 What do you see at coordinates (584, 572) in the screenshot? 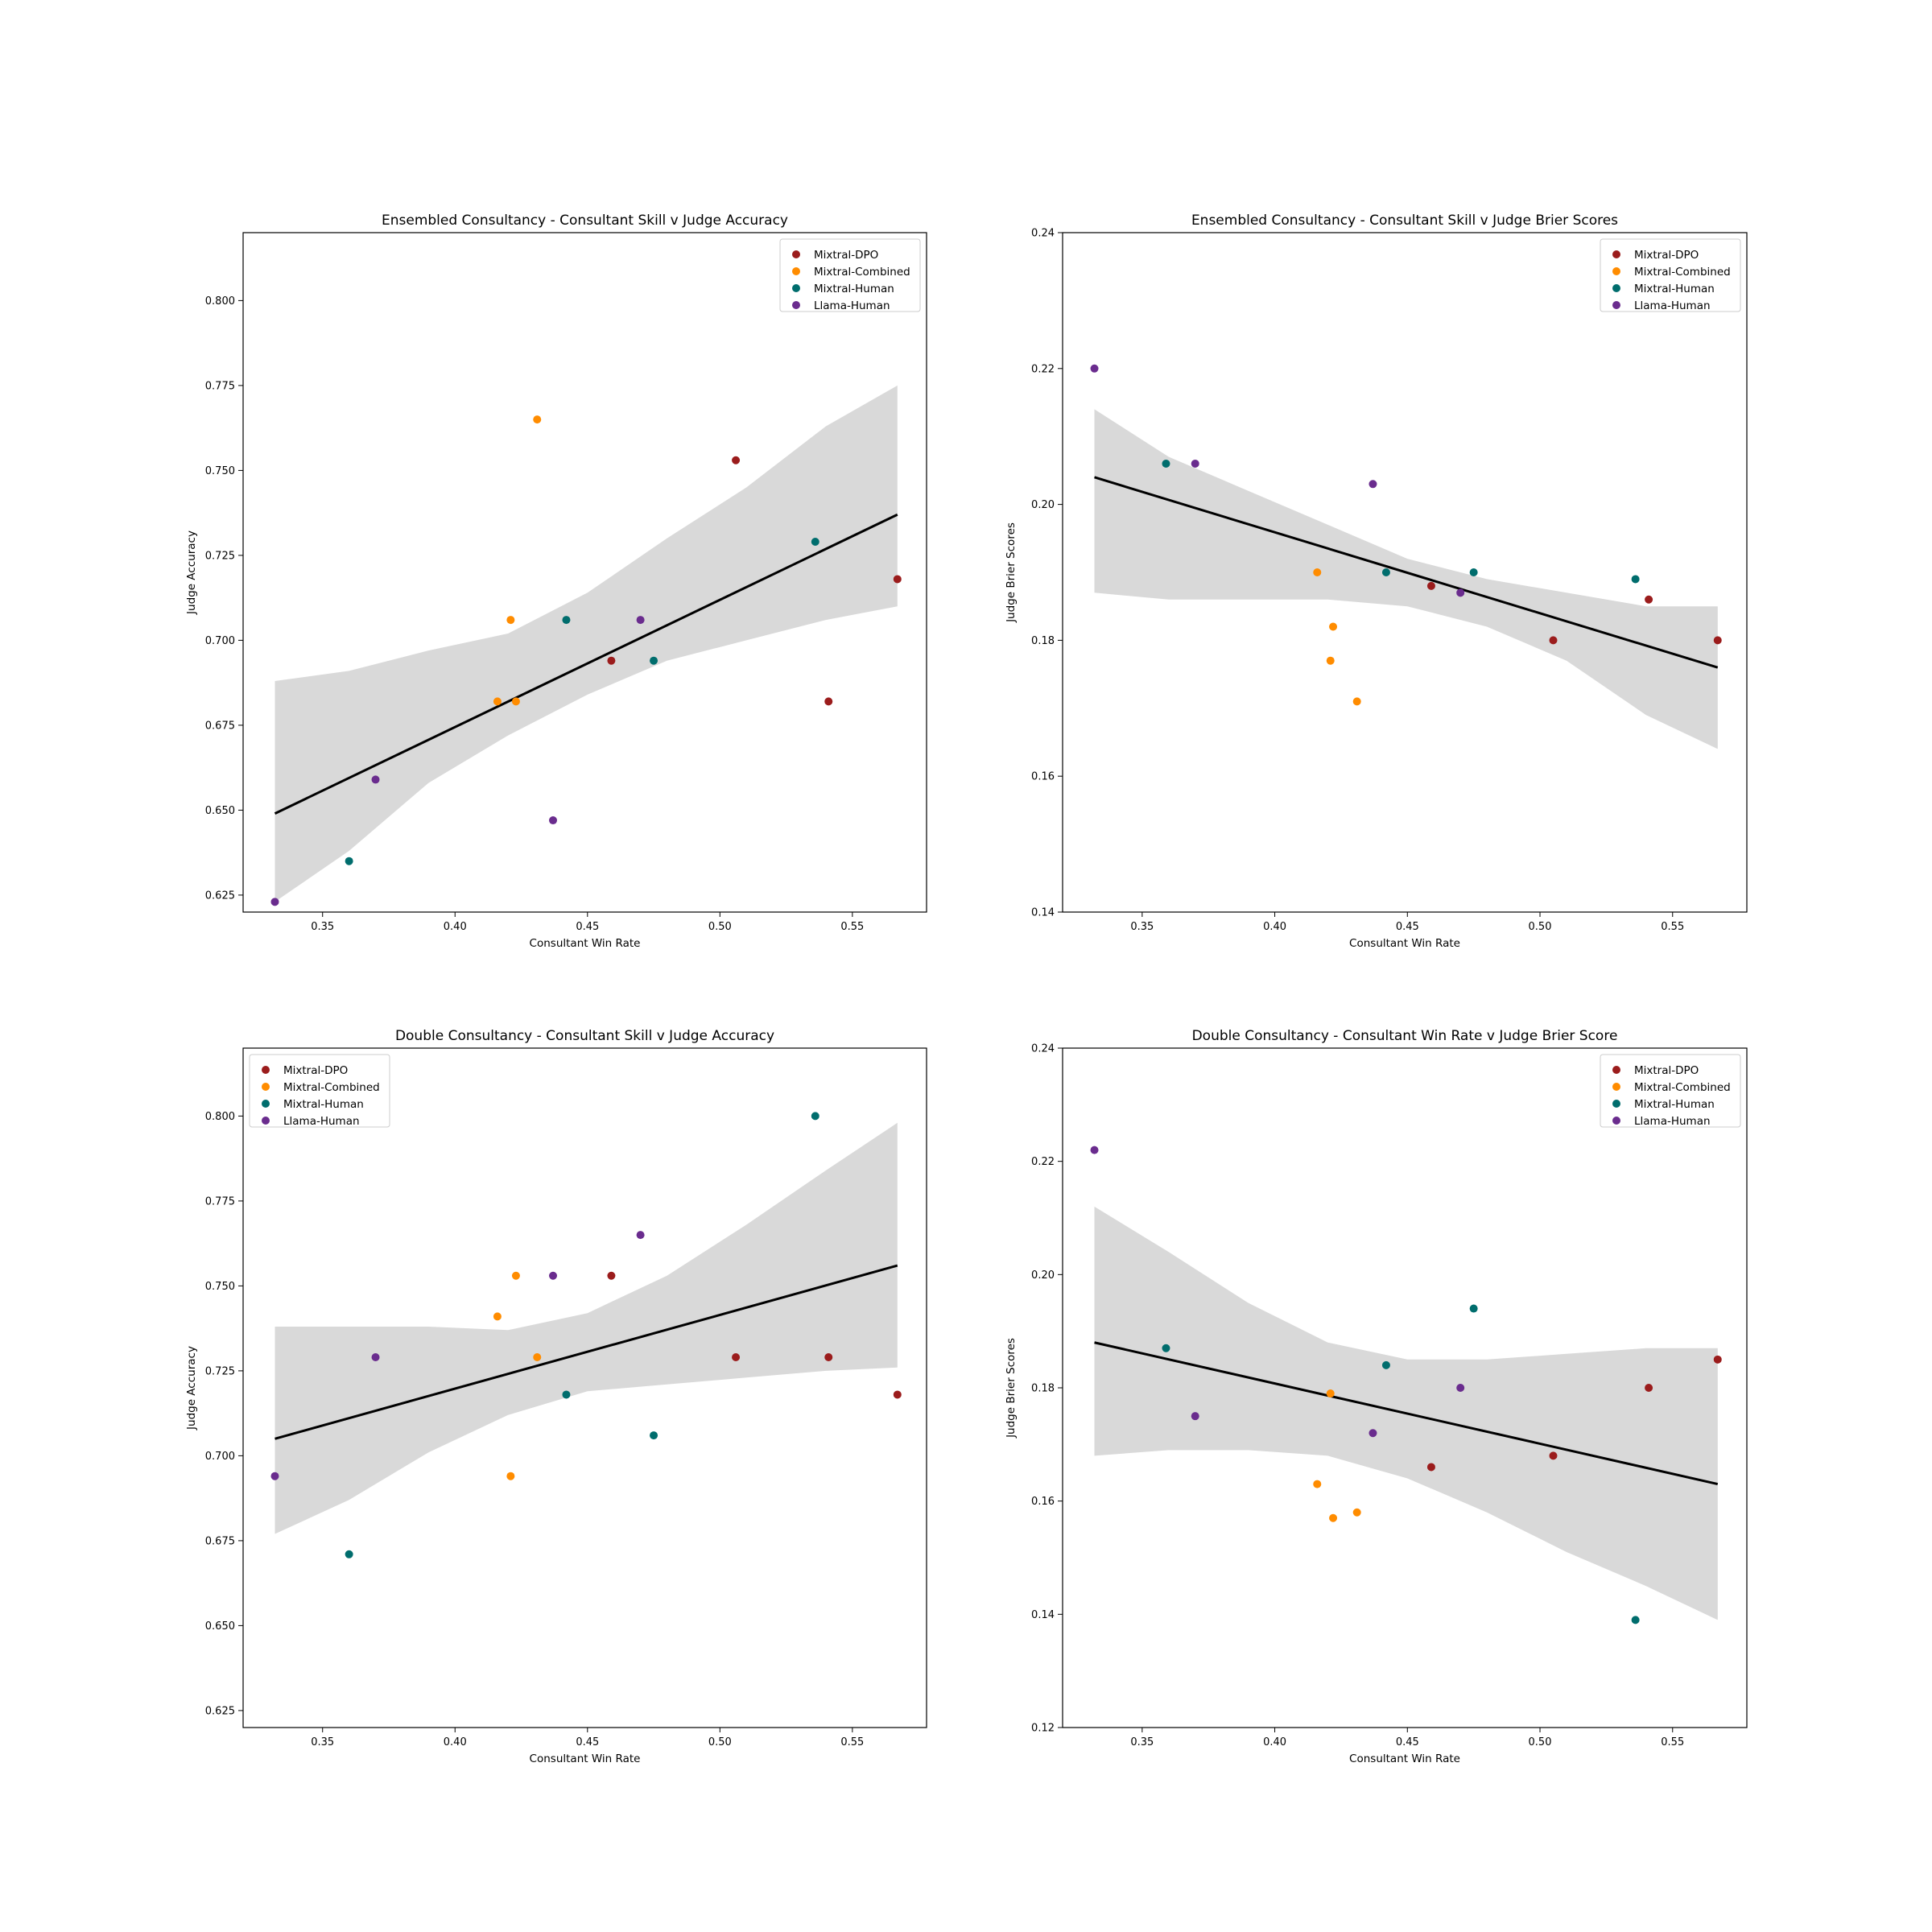
I see `axes-frame` at bounding box center [584, 572].